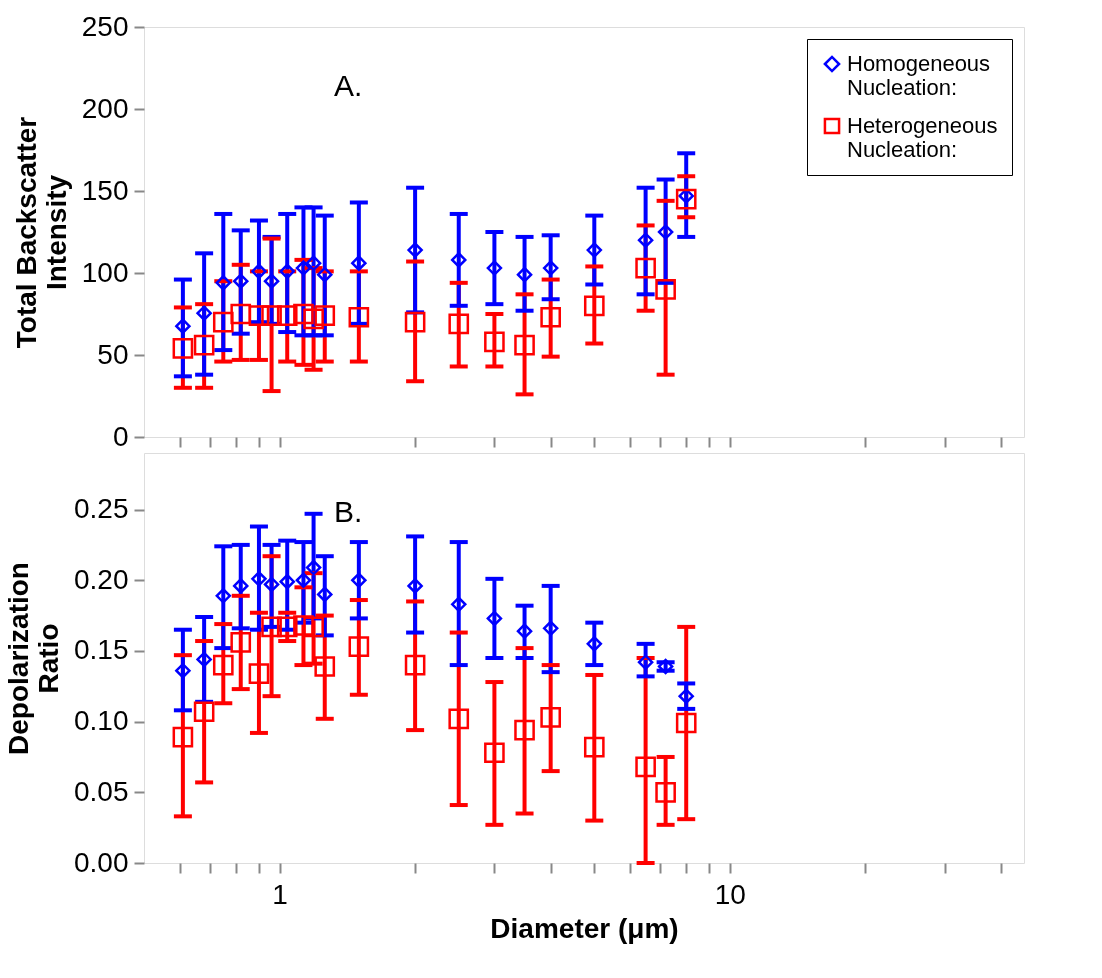 Image resolution: width=1102 pixels, height=978 pixels. Describe the element at coordinates (120, 436) in the screenshot. I see `y-tick-label: 0` at that location.